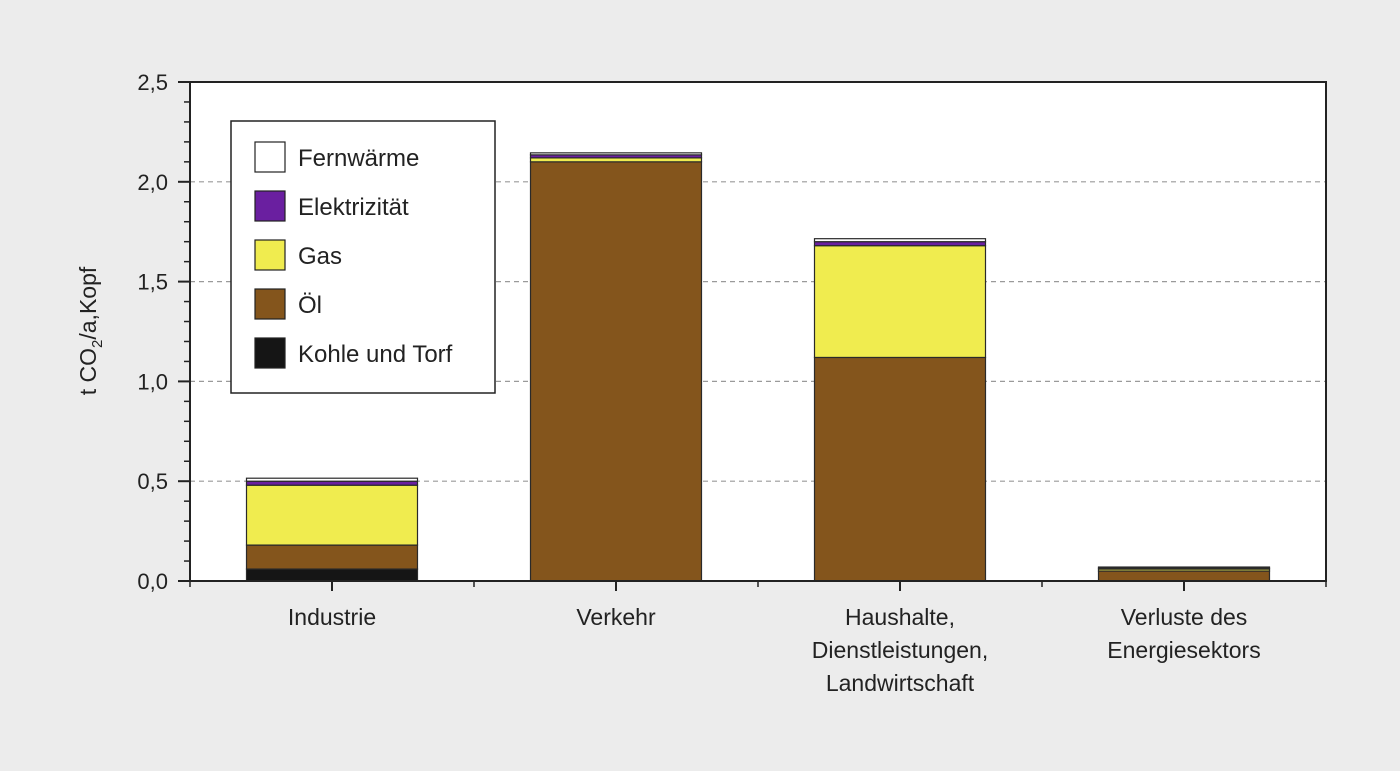 The width and height of the screenshot is (1400, 771). What do you see at coordinates (152, 381) in the screenshot?
I see `y-tick-label: 1,0` at bounding box center [152, 381].